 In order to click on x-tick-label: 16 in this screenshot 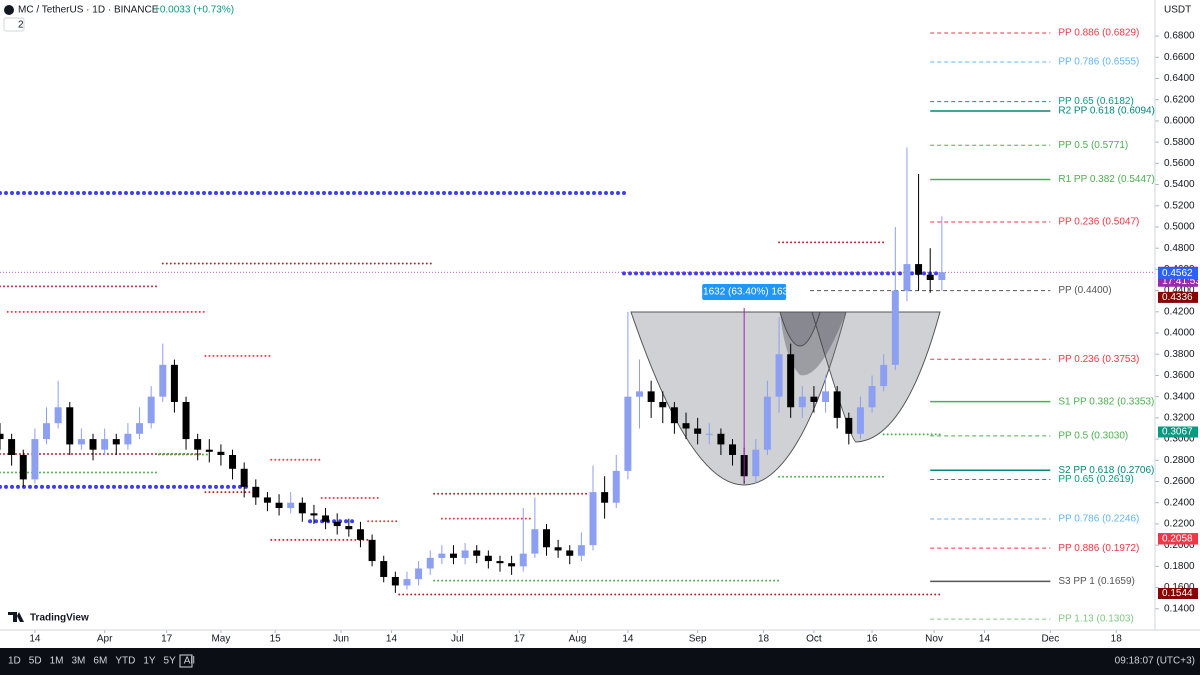, I will do `click(873, 639)`.